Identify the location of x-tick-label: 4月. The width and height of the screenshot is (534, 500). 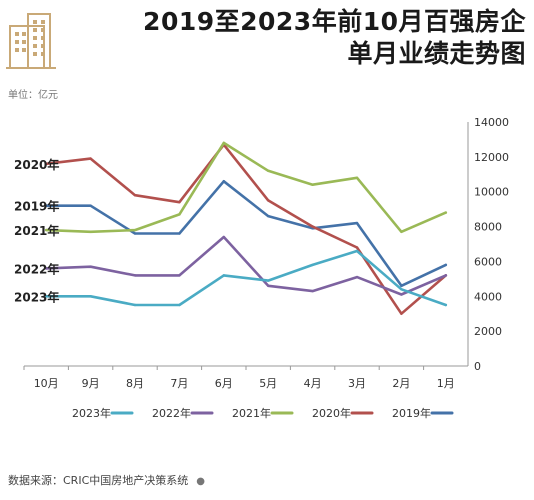
(313, 383).